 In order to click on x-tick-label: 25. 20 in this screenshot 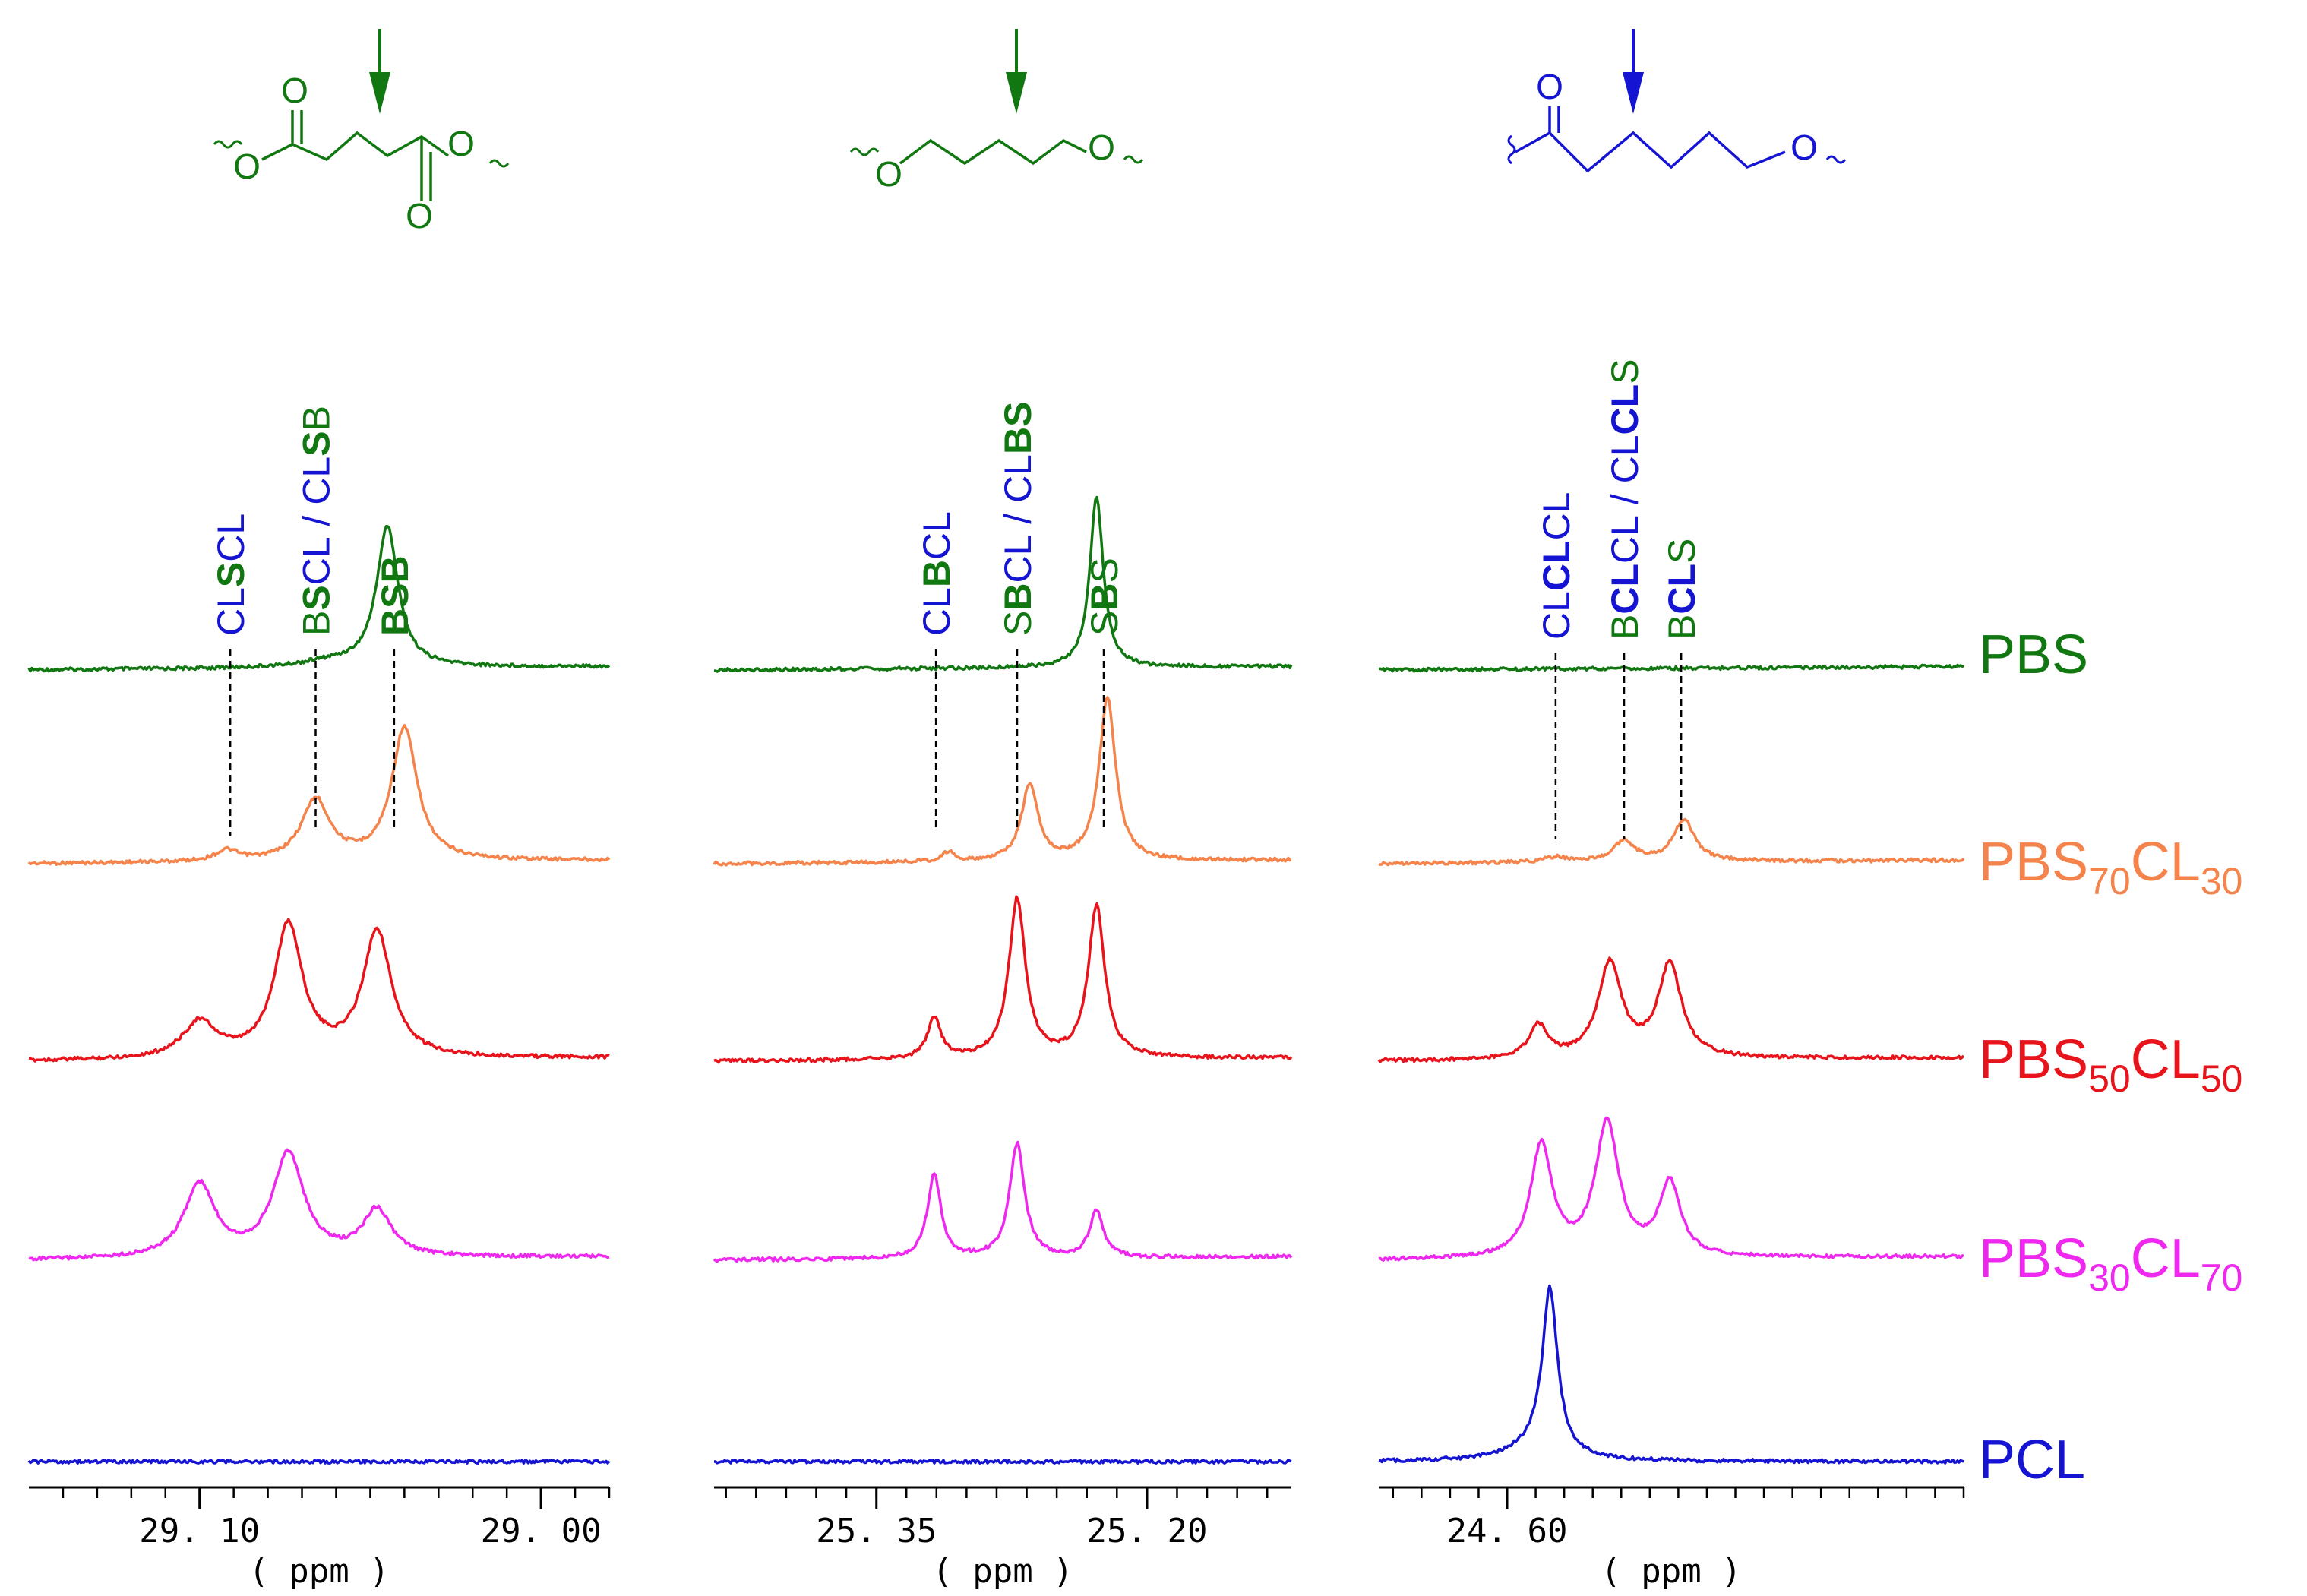, I will do `click(1147, 1531)`.